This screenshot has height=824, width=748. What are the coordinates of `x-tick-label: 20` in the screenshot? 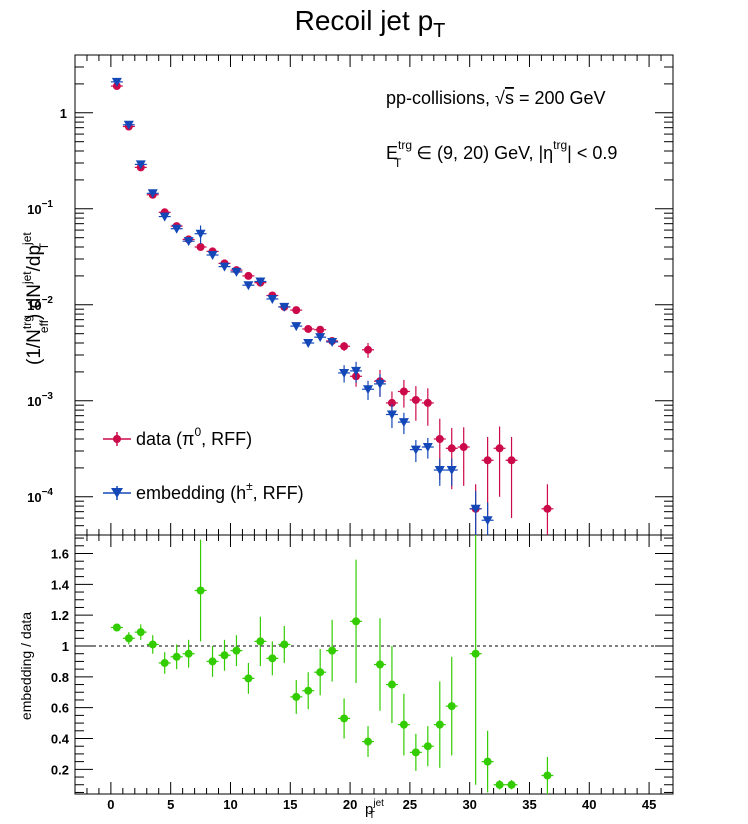 It's located at (350, 804).